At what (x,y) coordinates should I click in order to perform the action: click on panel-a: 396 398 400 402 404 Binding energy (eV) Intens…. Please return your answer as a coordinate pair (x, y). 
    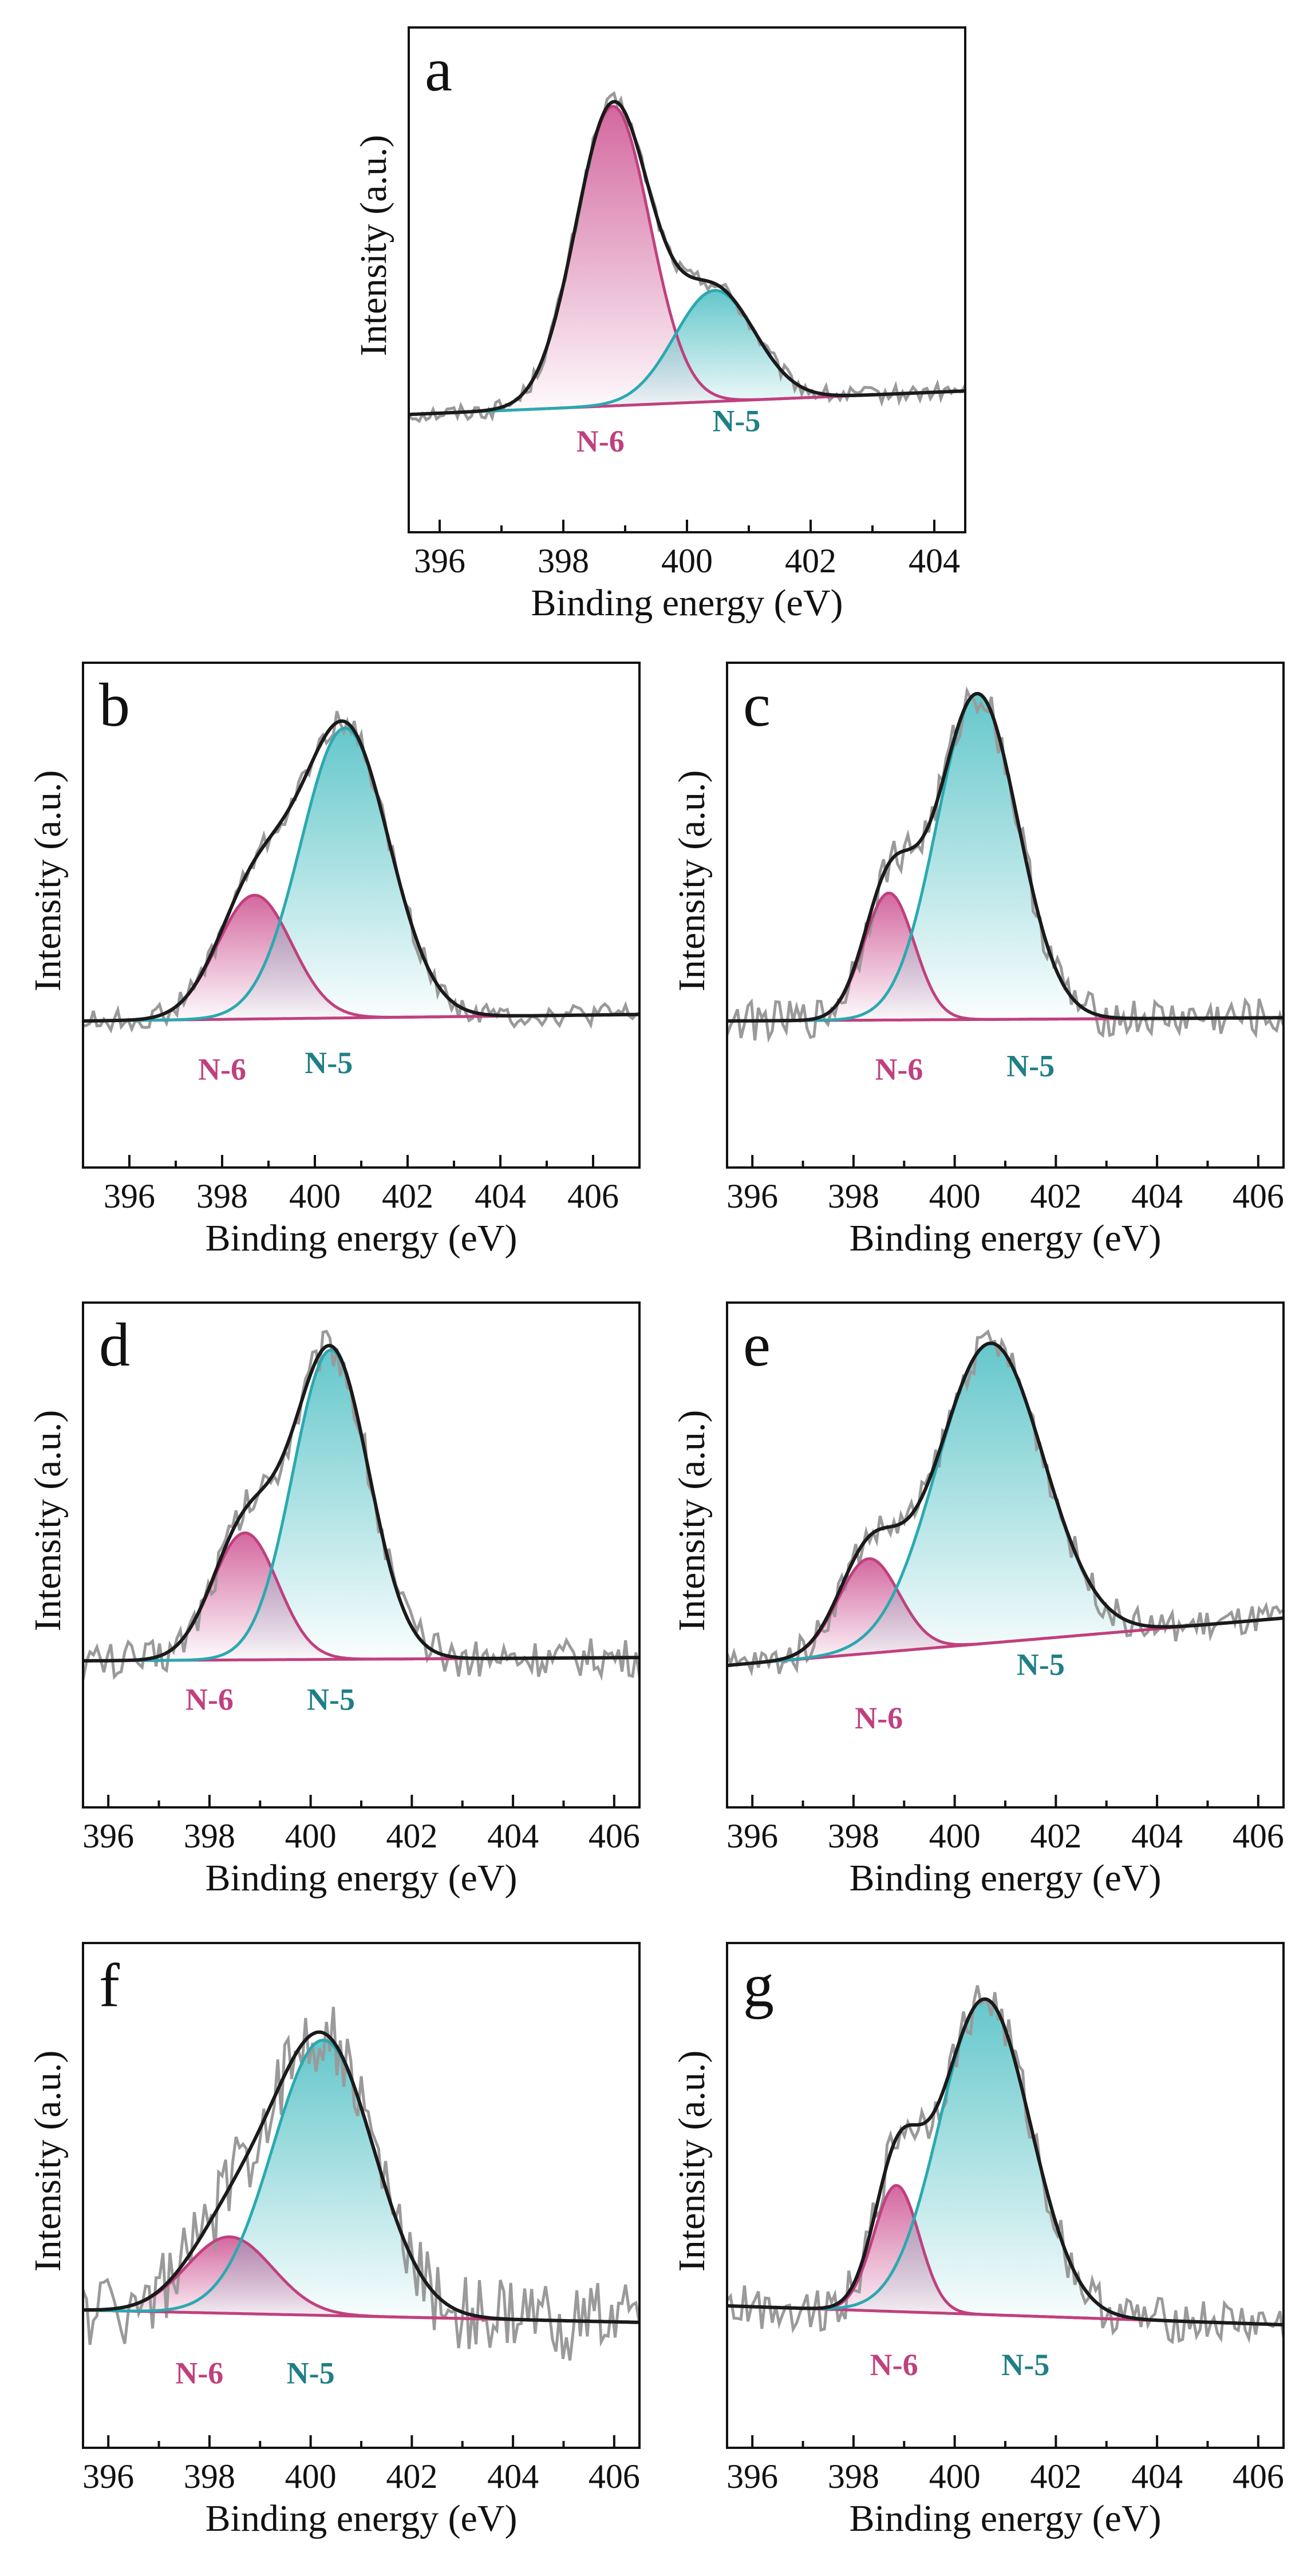
    Looking at the image, I should click on (660, 325).